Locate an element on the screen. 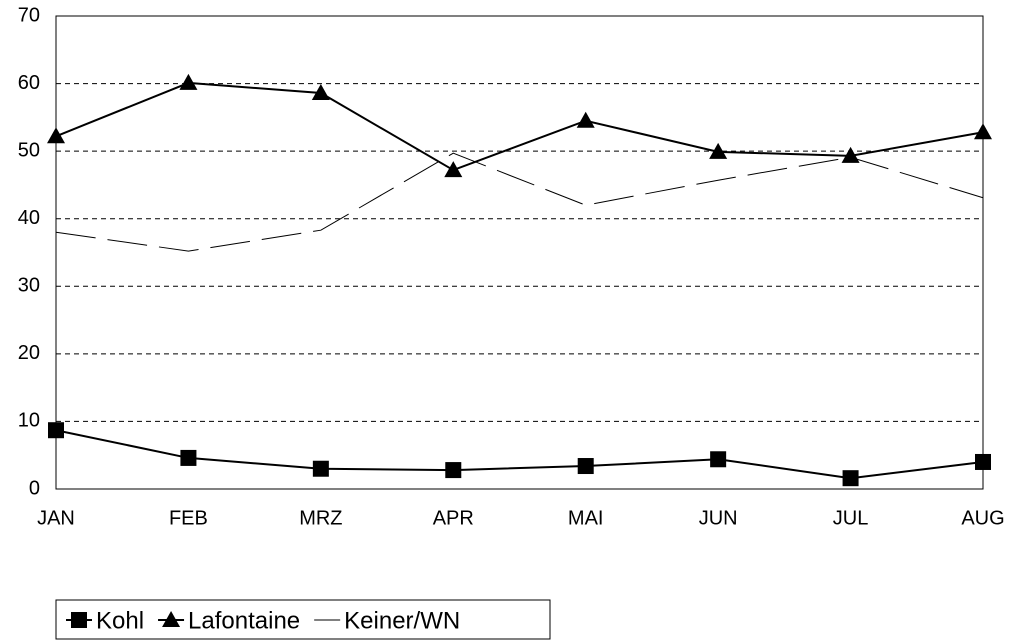 Image resolution: width=1010 pixels, height=640 pixels. y-tick-label: 60 is located at coordinates (29, 83).